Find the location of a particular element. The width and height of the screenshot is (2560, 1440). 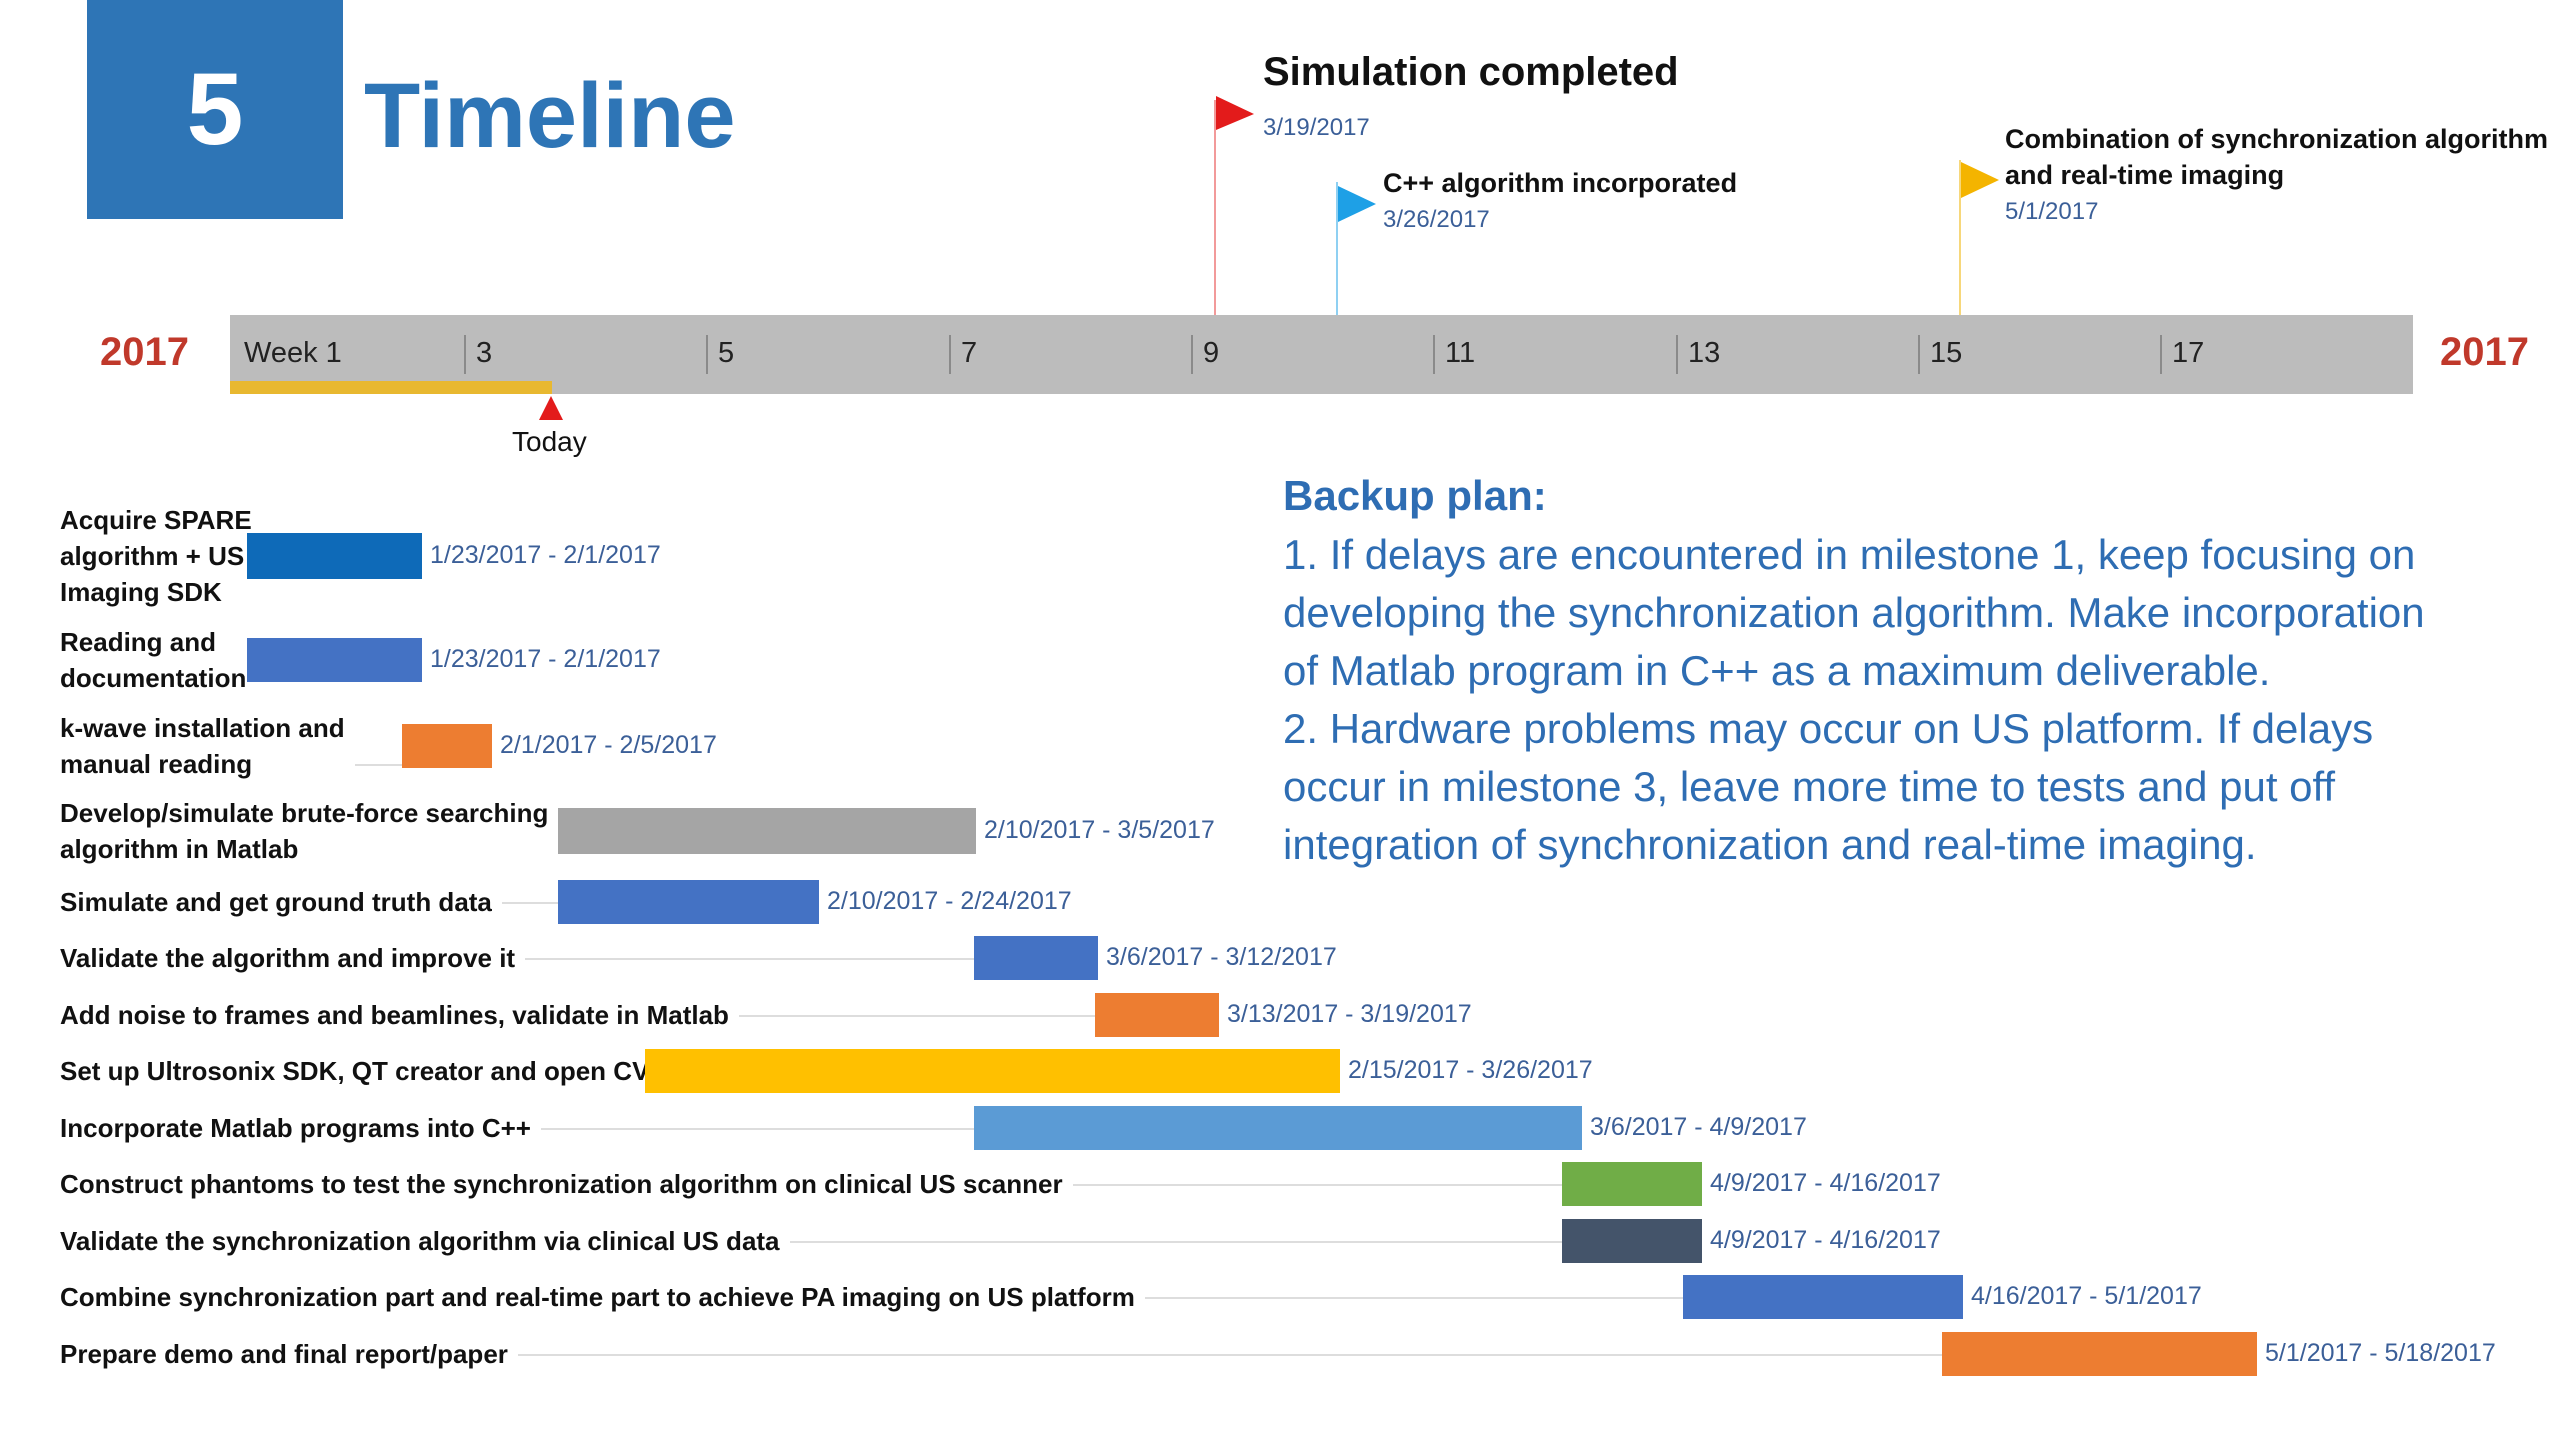

task-label: Acquire SPARE algorithm + US Imaging SDK is located at coordinates (156, 556).